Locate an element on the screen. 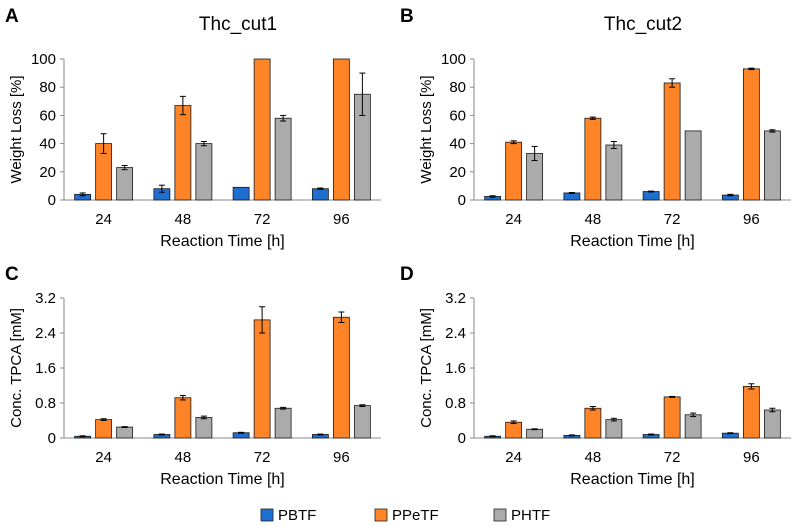 The image size is (803, 527). legend-label-phtf: PHTF is located at coordinates (530, 515).